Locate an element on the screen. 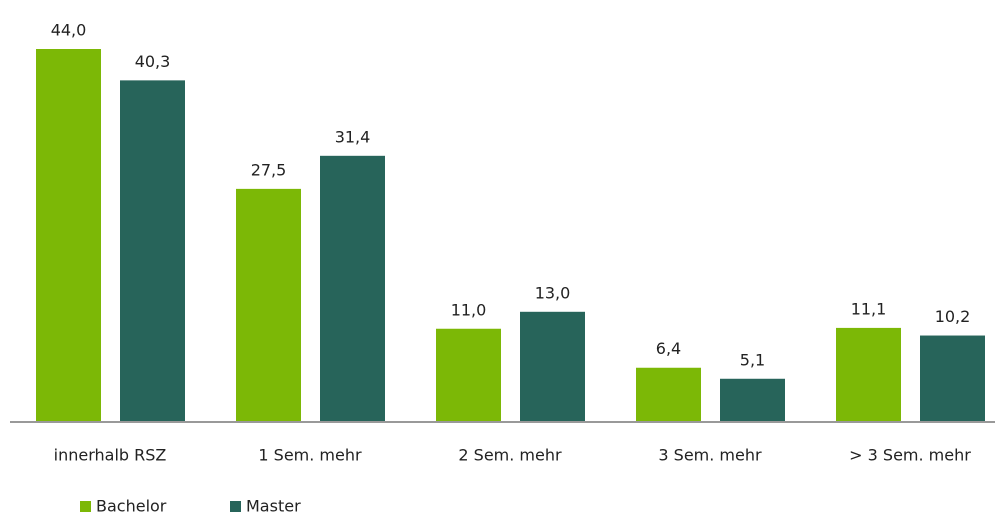 The width and height of the screenshot is (1000, 518). data-label: 6,4 is located at coordinates (668, 348).